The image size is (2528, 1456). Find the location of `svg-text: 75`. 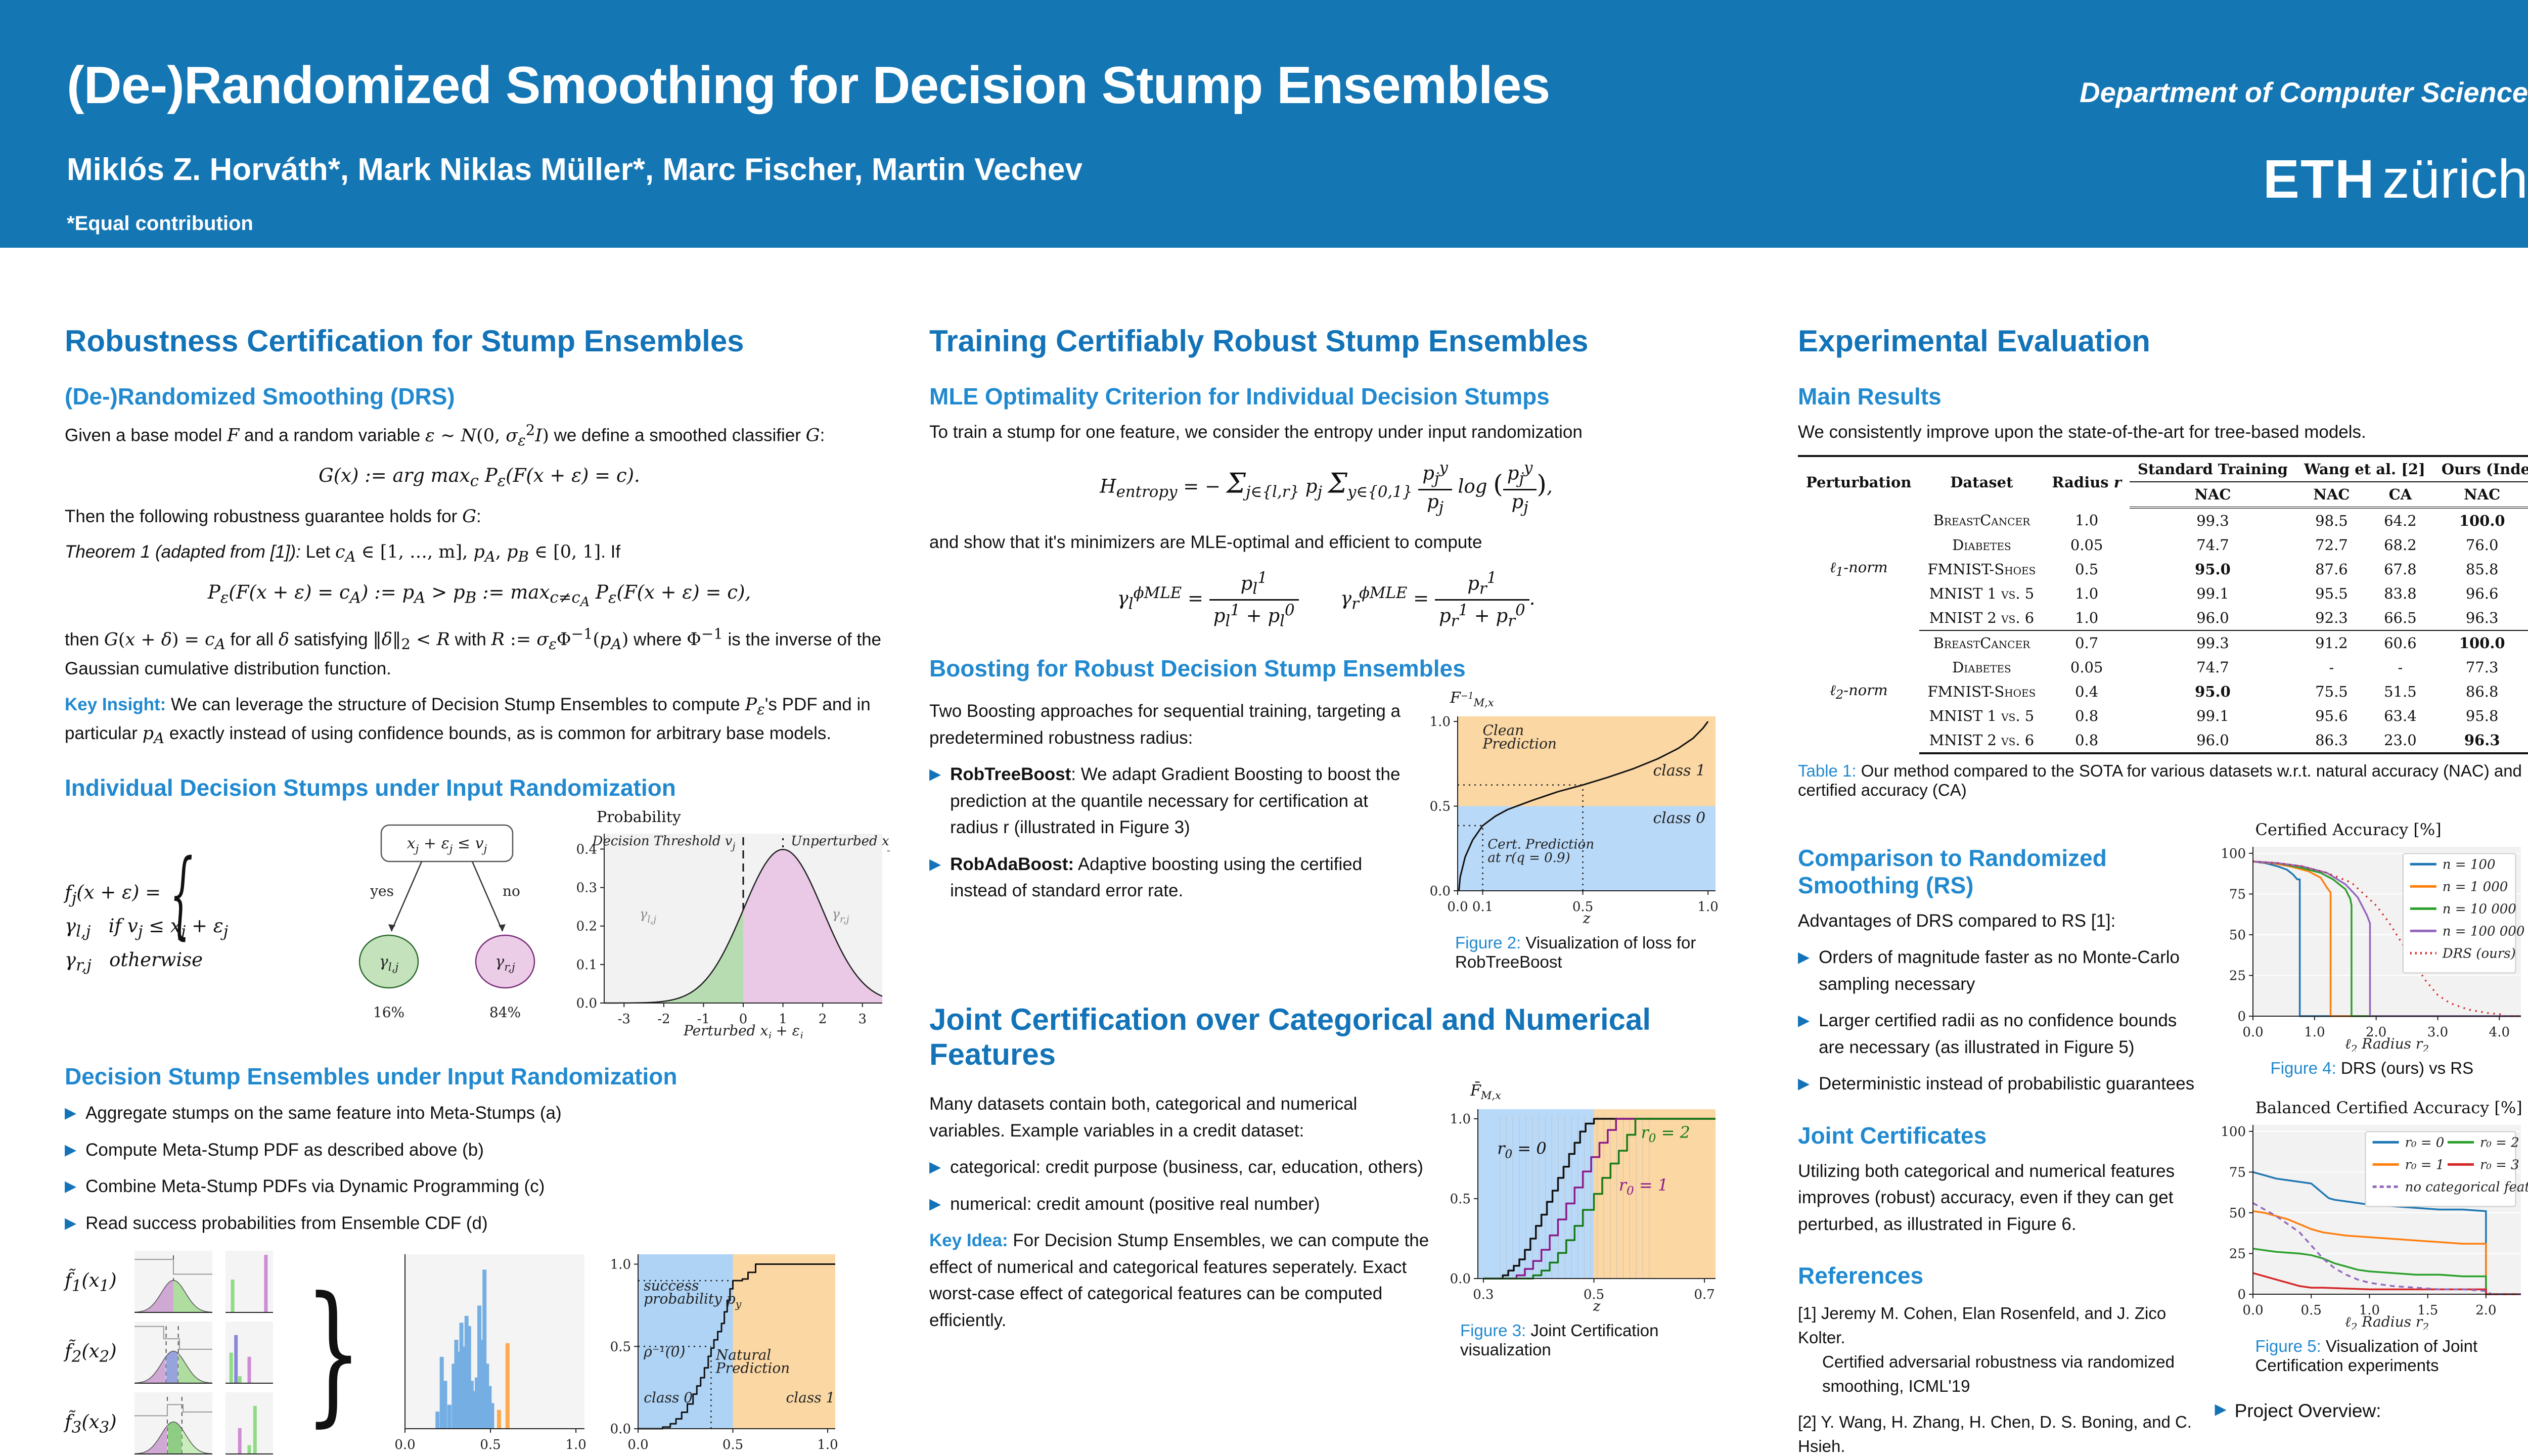

svg-text: 75 is located at coordinates (2237, 1172).